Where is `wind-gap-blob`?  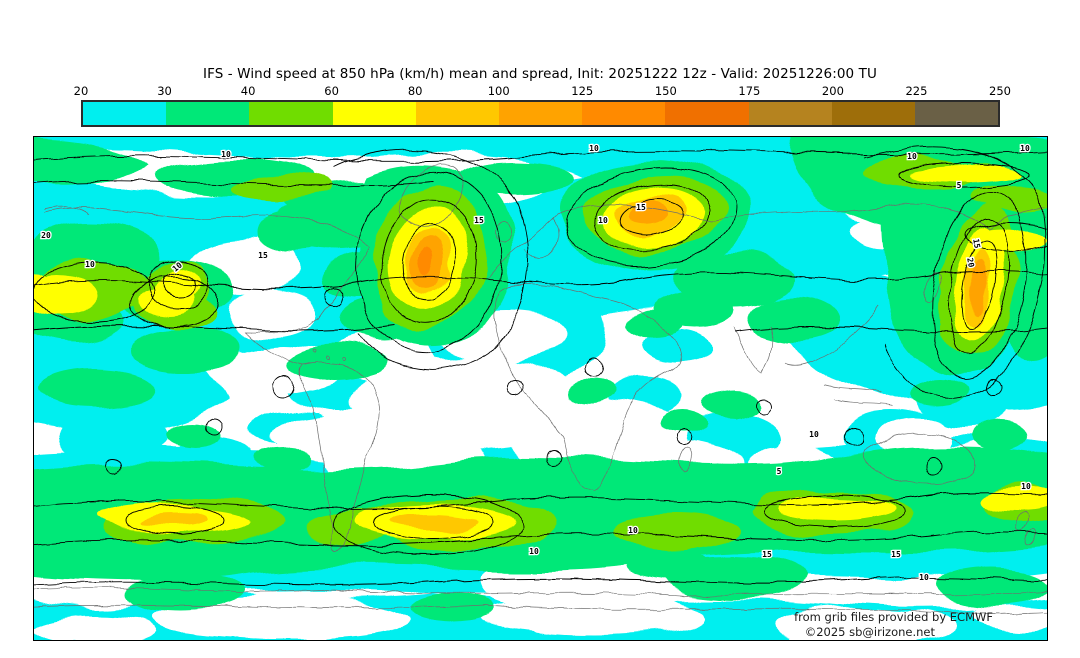
wind-gap-blob is located at coordinates (914, 437).